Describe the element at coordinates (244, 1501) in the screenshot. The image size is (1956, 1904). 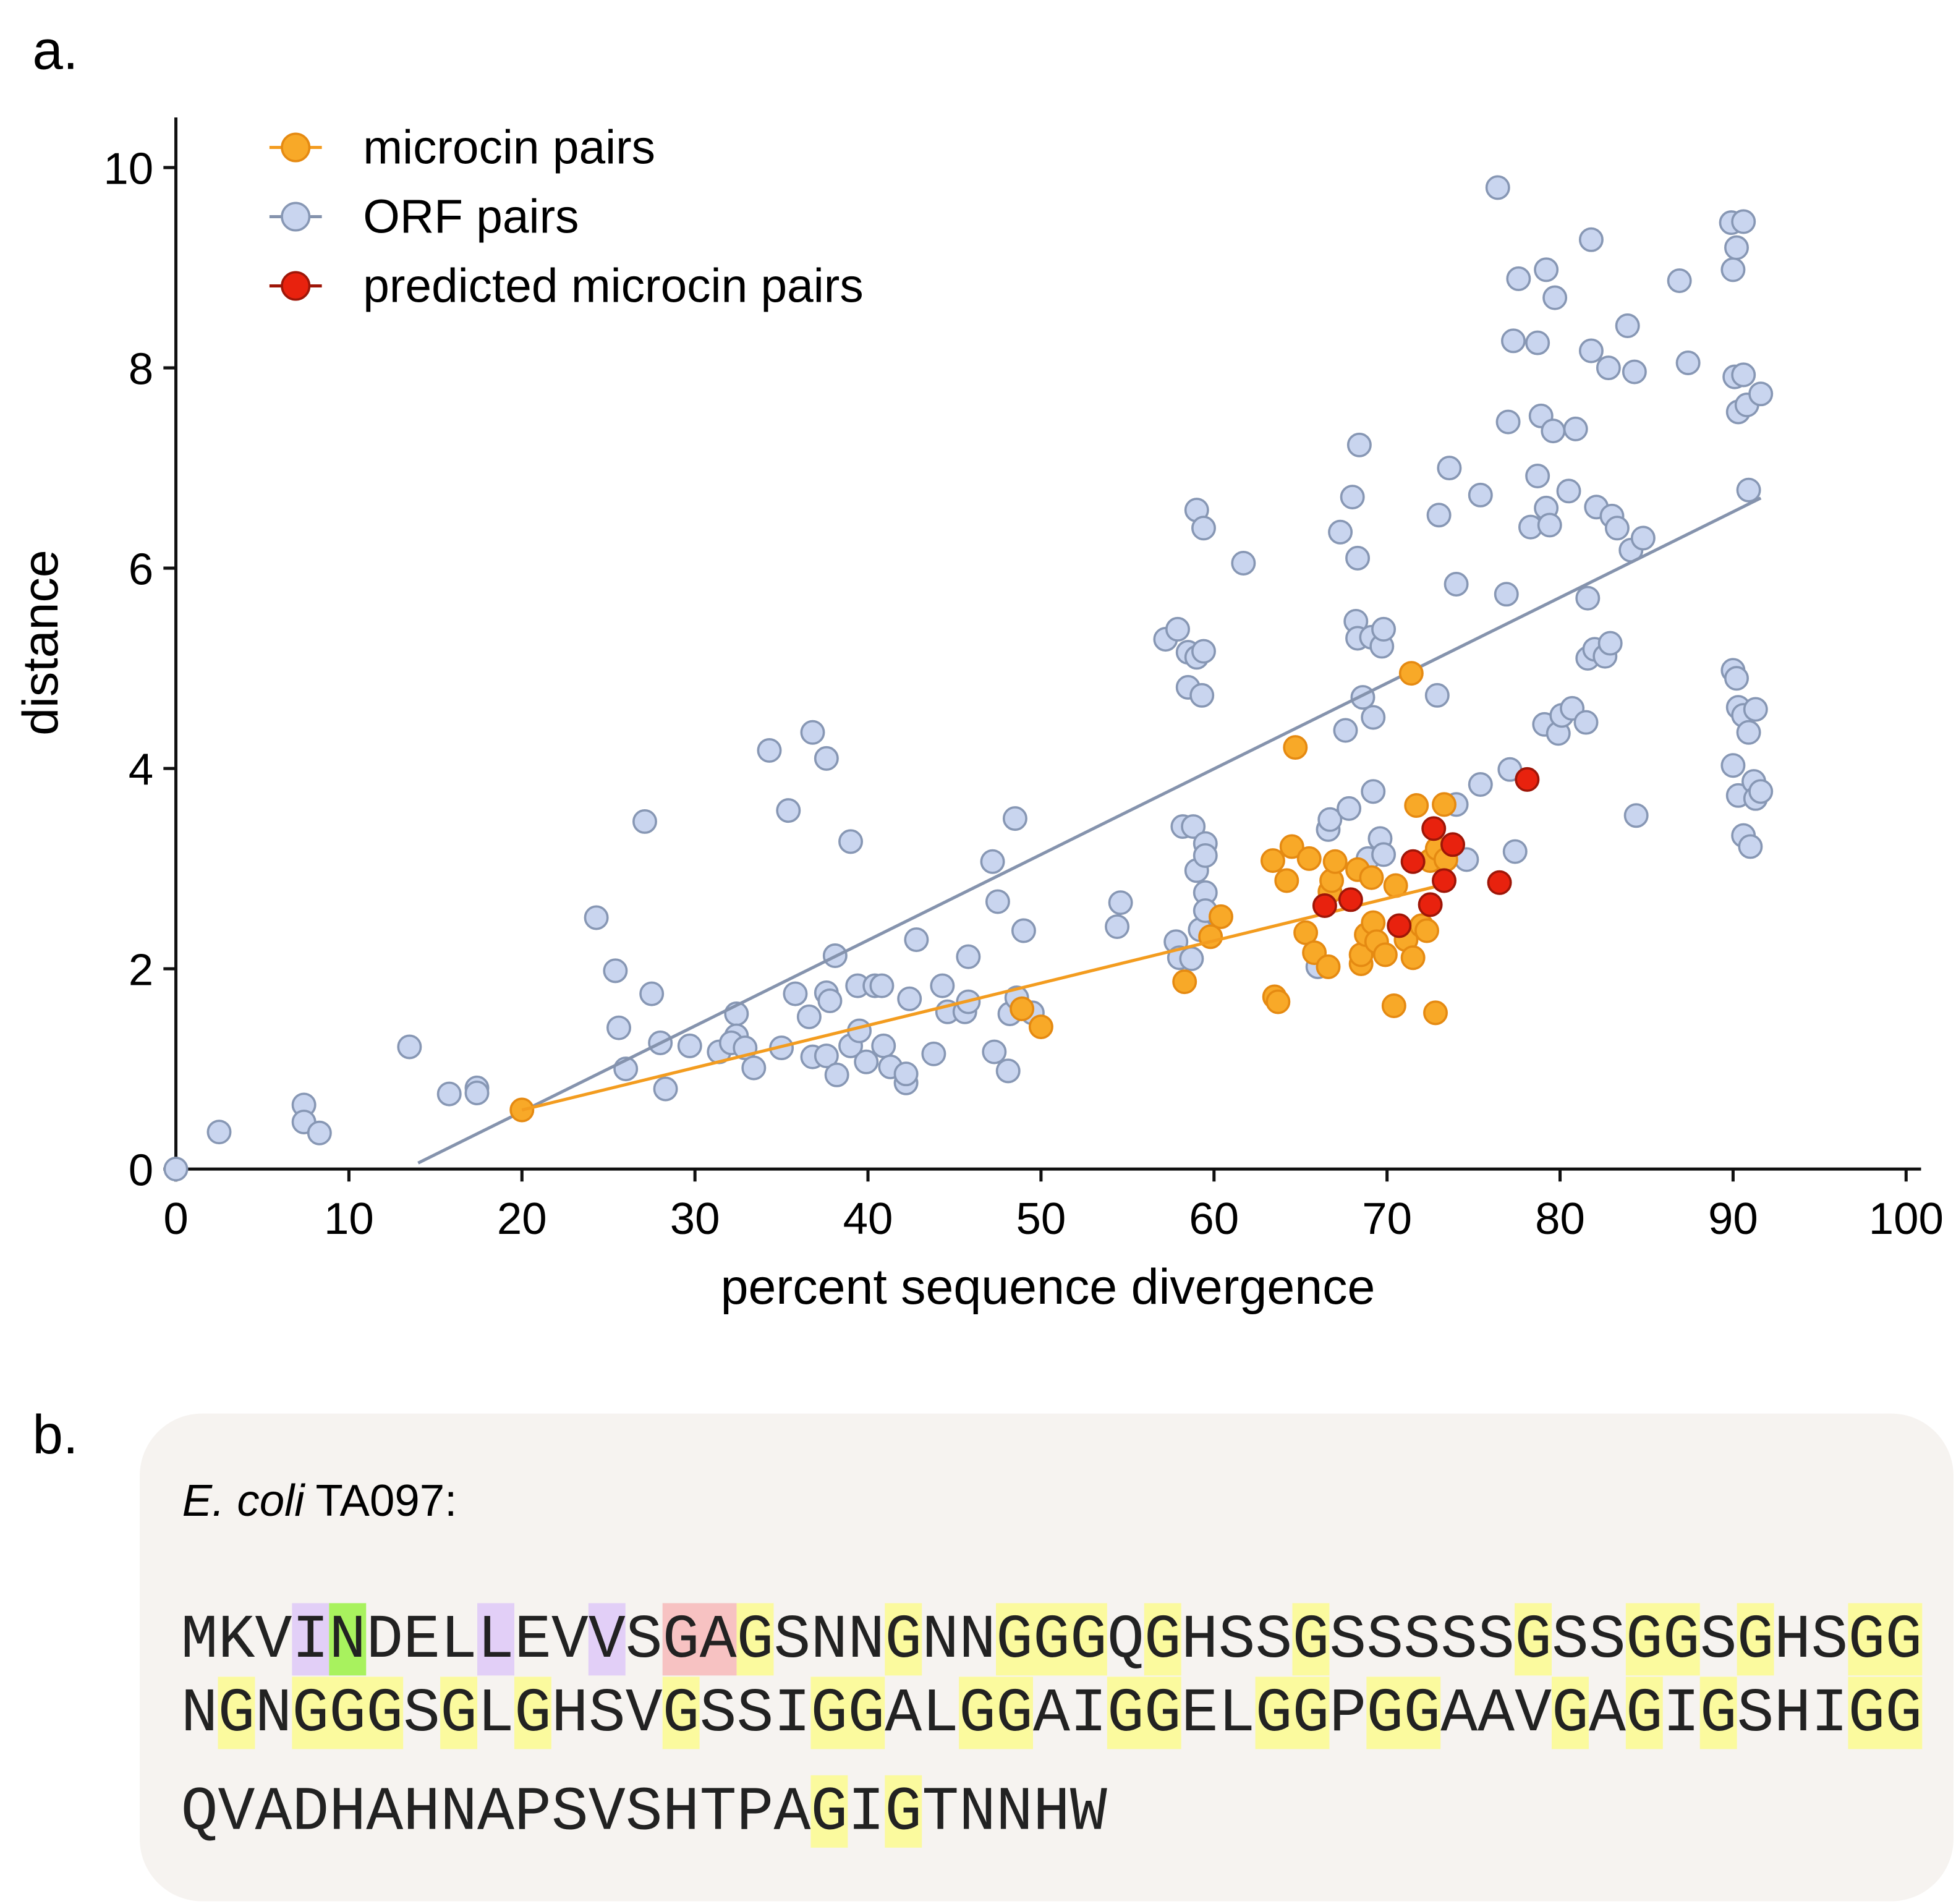
I see `strain-species: E. coli` at that location.